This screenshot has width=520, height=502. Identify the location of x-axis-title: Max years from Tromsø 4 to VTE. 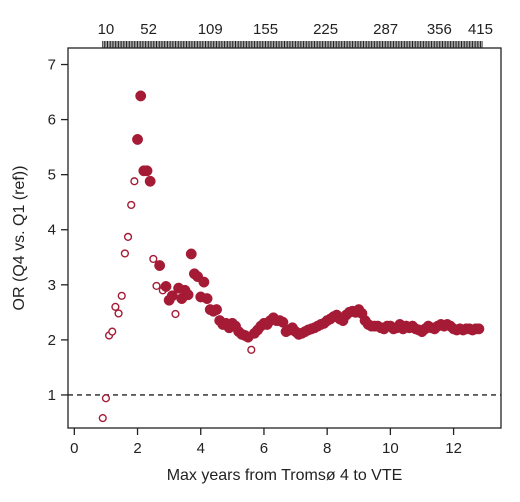
(285, 475).